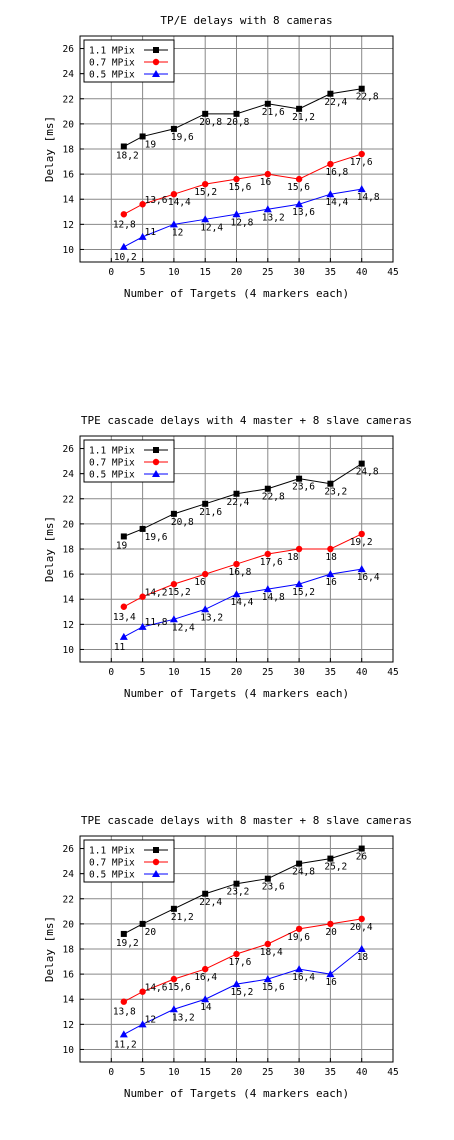  What do you see at coordinates (127, 155) in the screenshot?
I see `data-label: 18,2` at bounding box center [127, 155].